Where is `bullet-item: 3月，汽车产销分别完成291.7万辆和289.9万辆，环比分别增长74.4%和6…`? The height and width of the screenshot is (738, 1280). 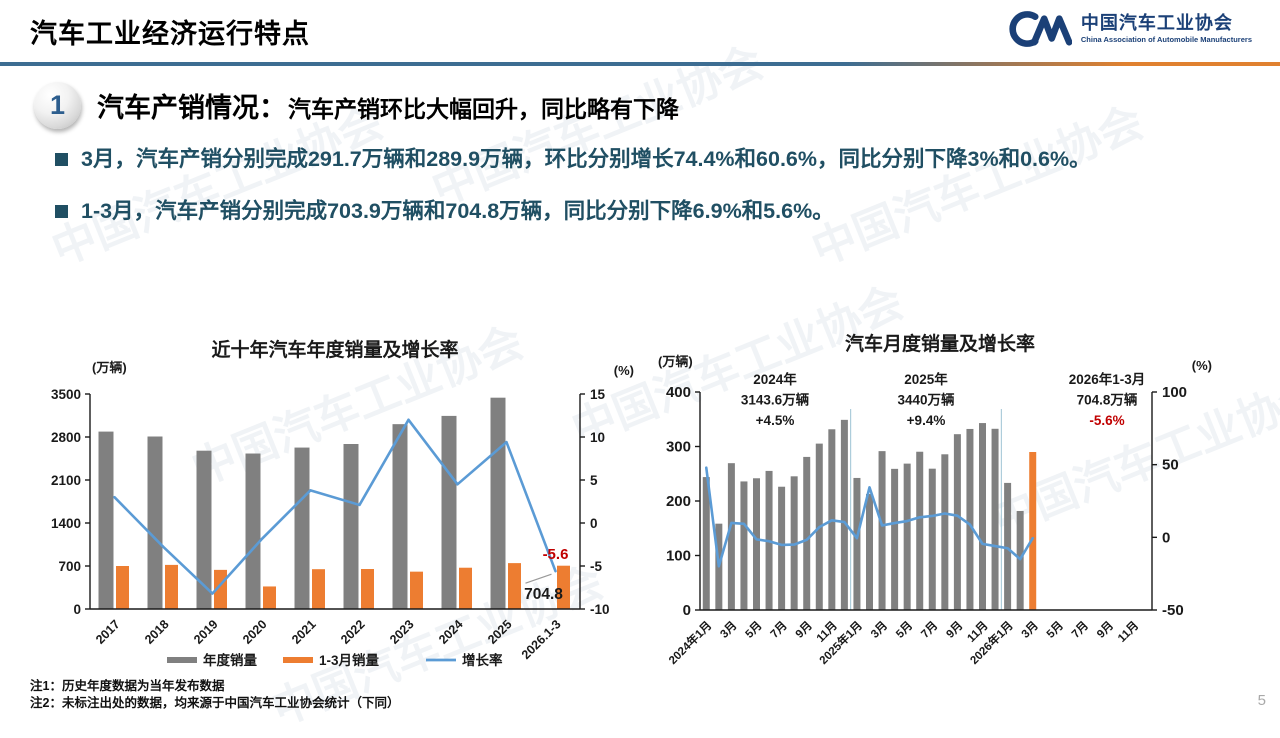
bullet-item: 3月，汽车产销分别完成291.7万辆和289.9万辆，环比分别增长74.4%和6… is located at coordinates (645, 159).